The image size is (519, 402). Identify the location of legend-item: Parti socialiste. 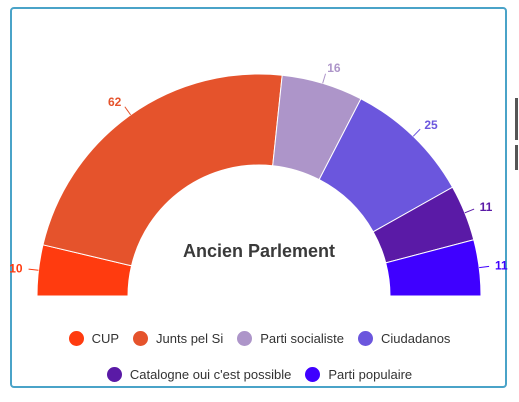
(290, 338).